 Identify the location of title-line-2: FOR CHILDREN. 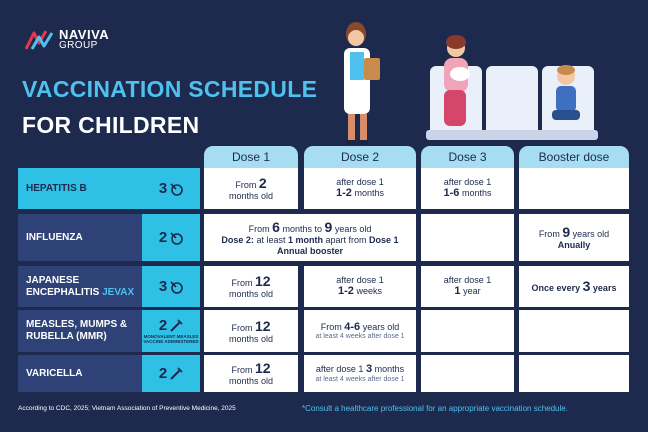
(111, 125).